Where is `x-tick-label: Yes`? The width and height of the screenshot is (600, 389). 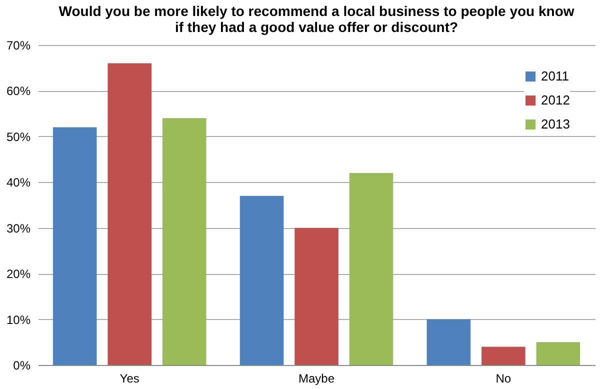 x-tick-label: Yes is located at coordinates (130, 379).